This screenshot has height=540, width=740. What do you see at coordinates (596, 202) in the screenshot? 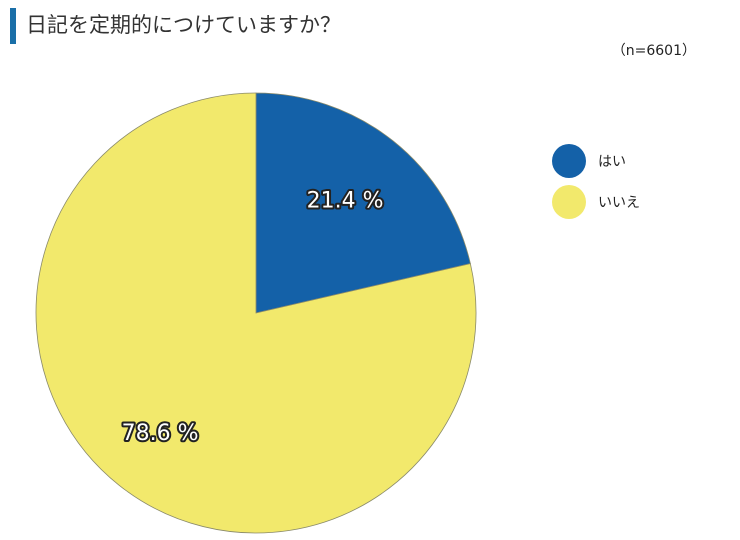
I see `legend-item-no: いいえ` at bounding box center [596, 202].